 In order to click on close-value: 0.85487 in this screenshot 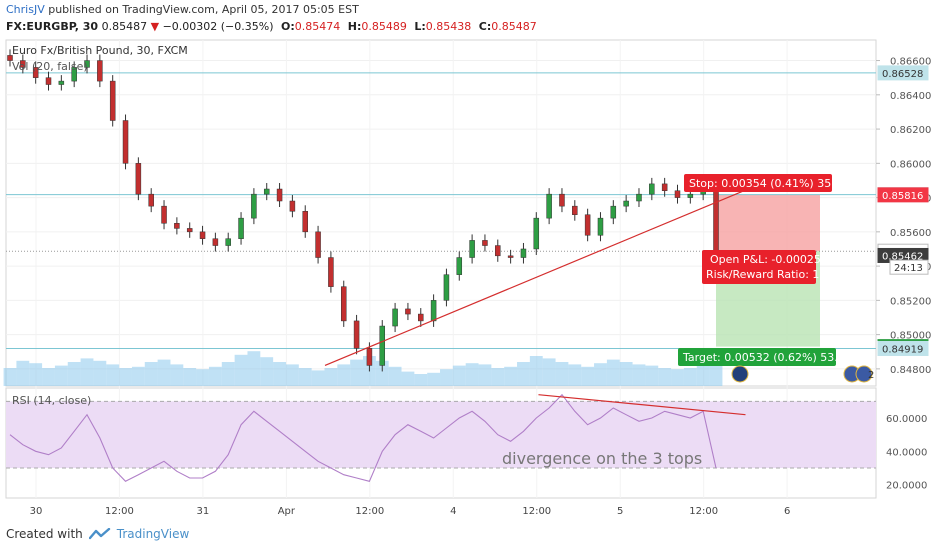, I will do `click(514, 26)`.